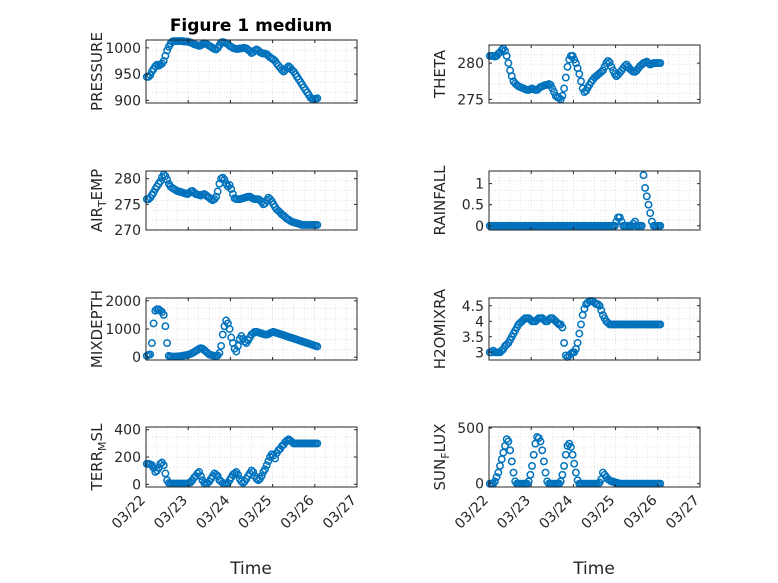  I want to click on y-axis-label: AIRTEMP, so click(98, 200).